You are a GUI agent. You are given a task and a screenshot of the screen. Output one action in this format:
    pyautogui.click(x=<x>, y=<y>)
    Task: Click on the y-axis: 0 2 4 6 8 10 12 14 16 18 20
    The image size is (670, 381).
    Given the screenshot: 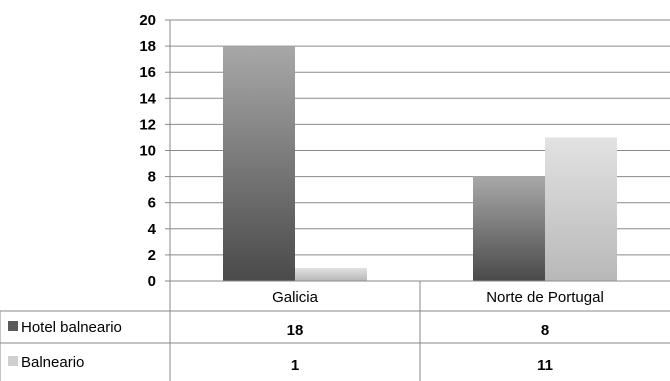 What is the action you would take?
    pyautogui.click(x=155, y=151)
    